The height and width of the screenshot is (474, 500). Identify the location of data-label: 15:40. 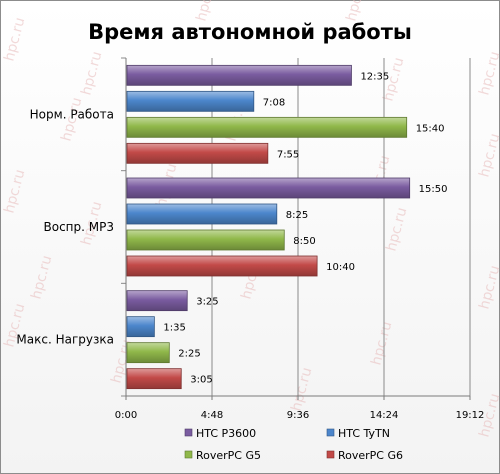
(430, 128).